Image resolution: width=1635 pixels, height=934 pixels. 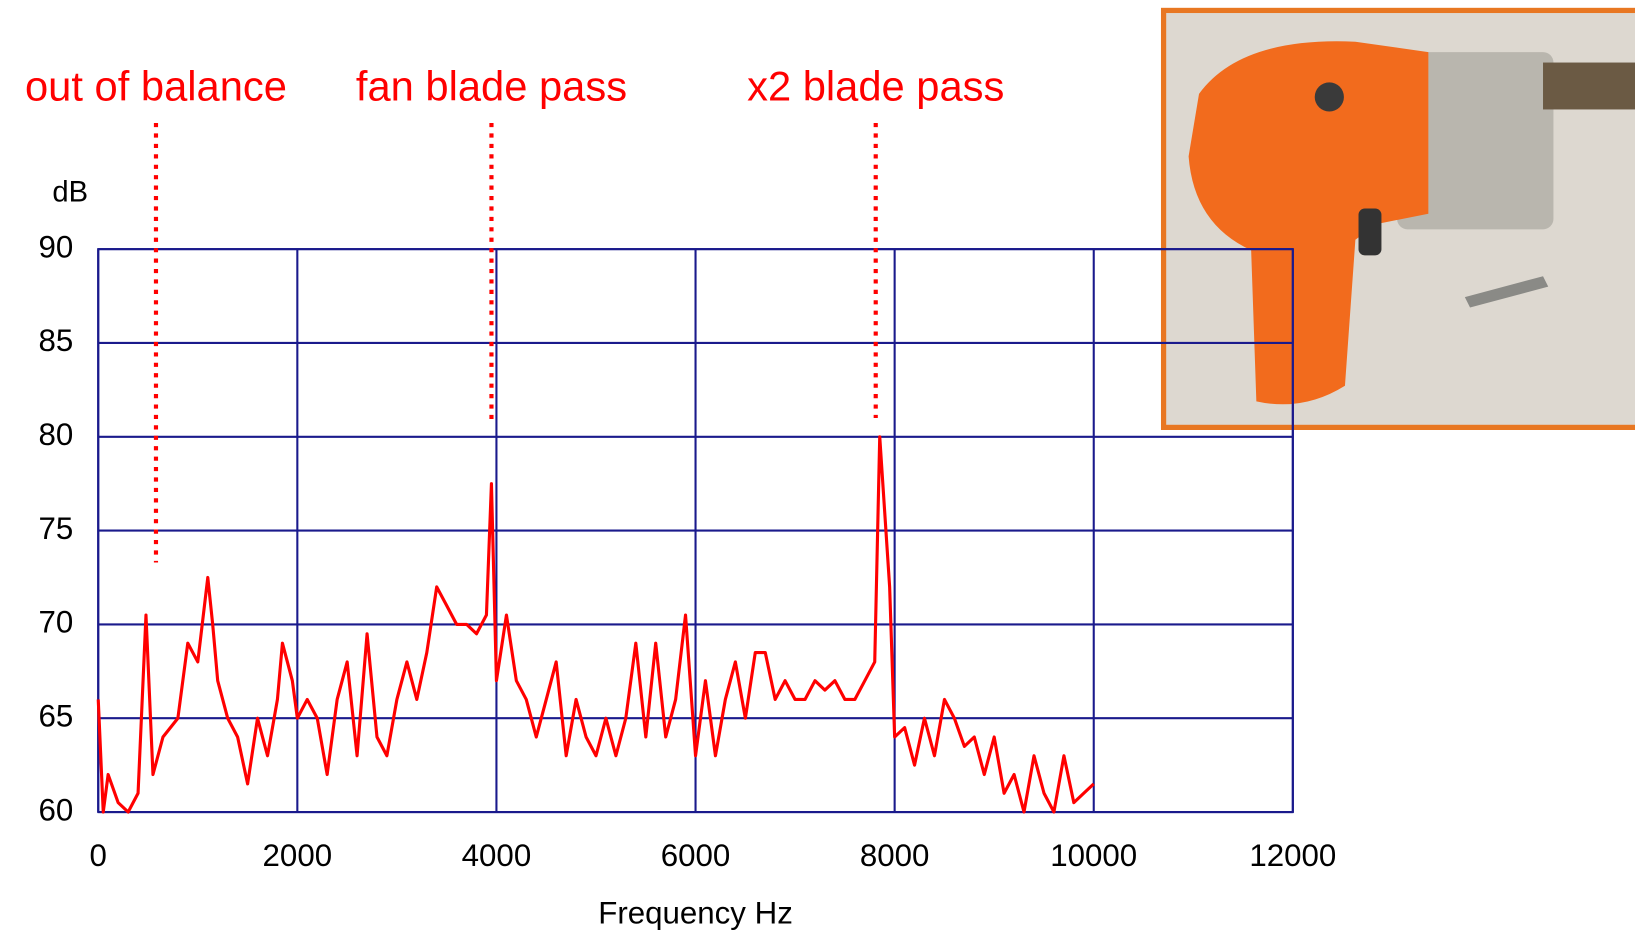 What do you see at coordinates (55, 622) in the screenshot?
I see `y-tick-label: 70` at bounding box center [55, 622].